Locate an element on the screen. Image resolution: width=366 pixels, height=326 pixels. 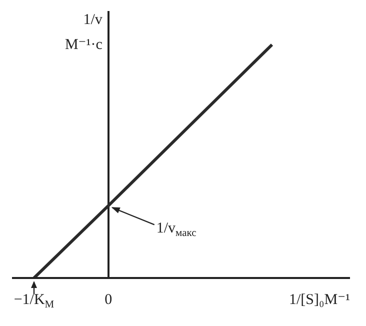
x-axis-title: 1/[S]₀M⁻¹ is located at coordinates (319, 300).